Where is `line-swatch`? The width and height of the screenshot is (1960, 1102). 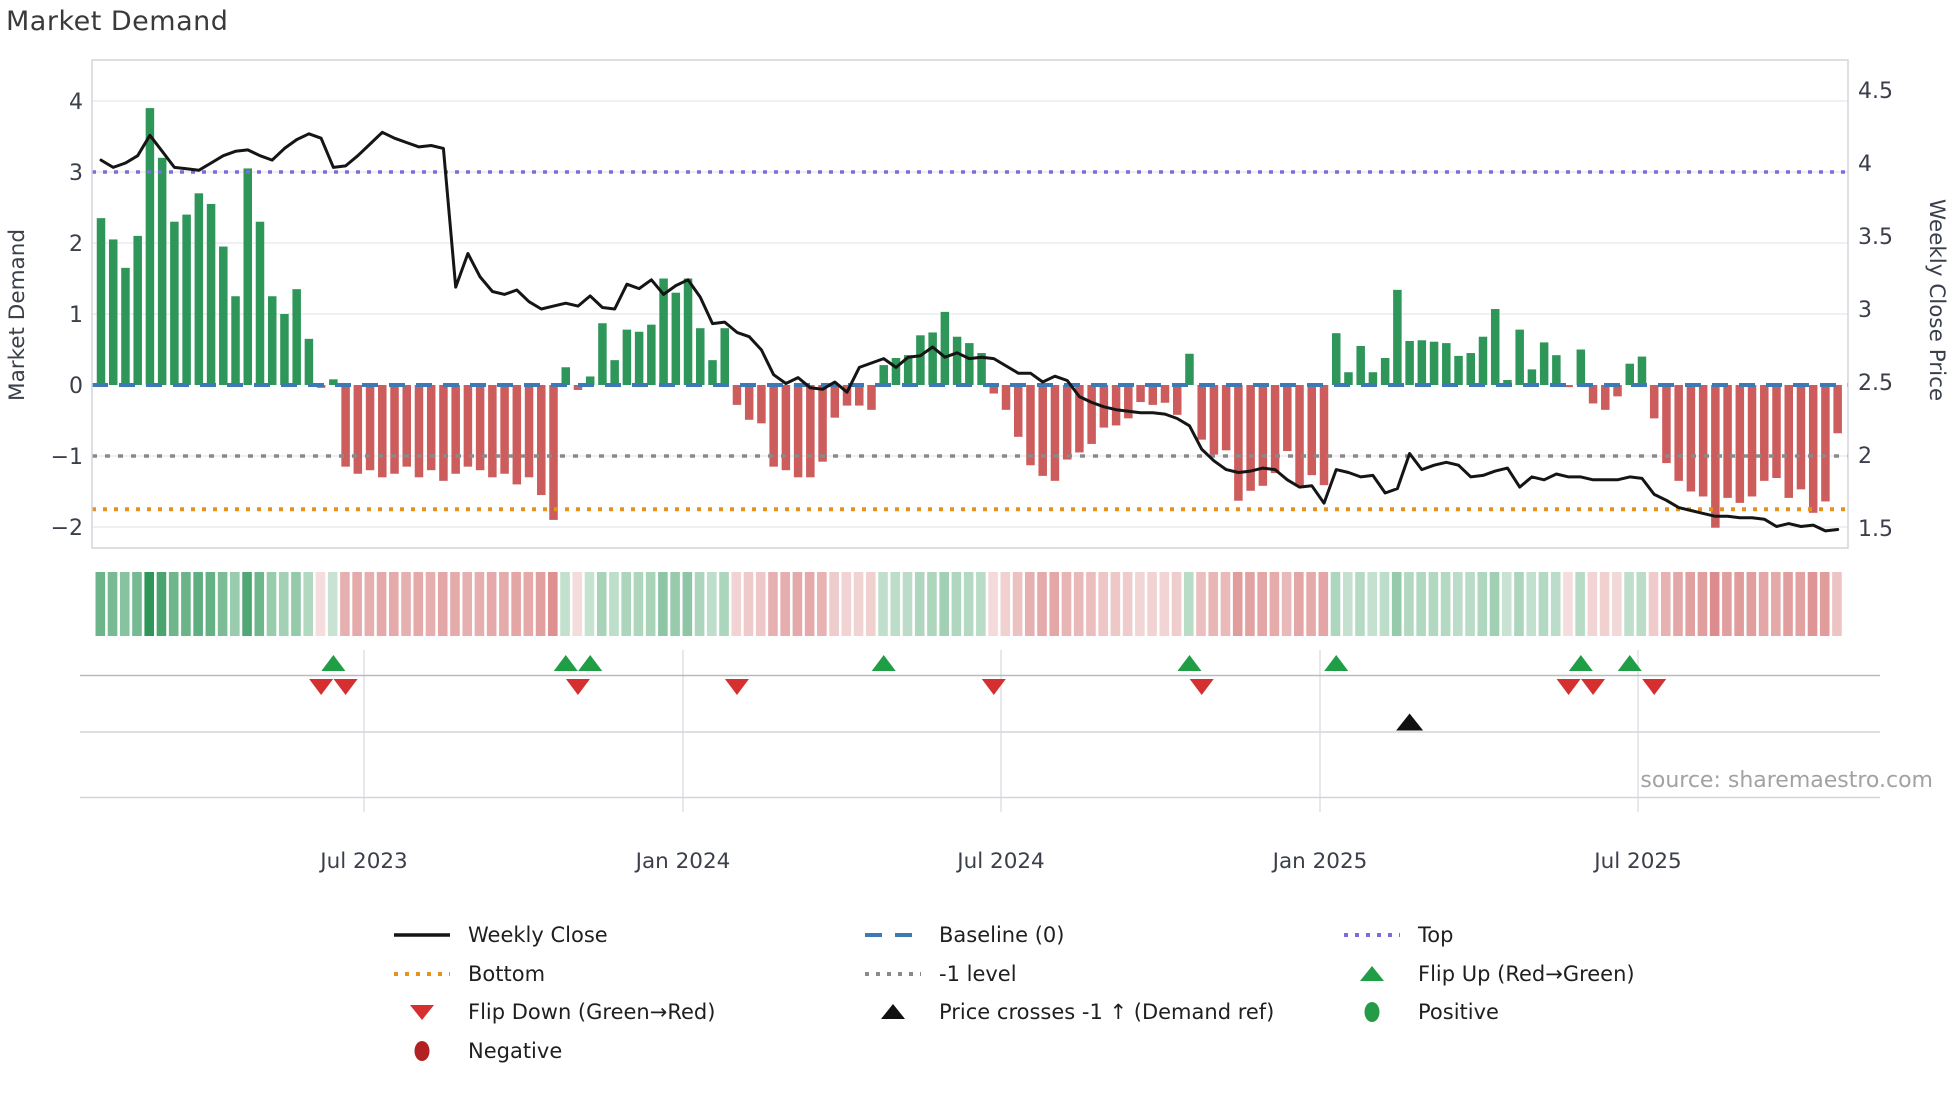
line-swatch is located at coordinates (422, 935).